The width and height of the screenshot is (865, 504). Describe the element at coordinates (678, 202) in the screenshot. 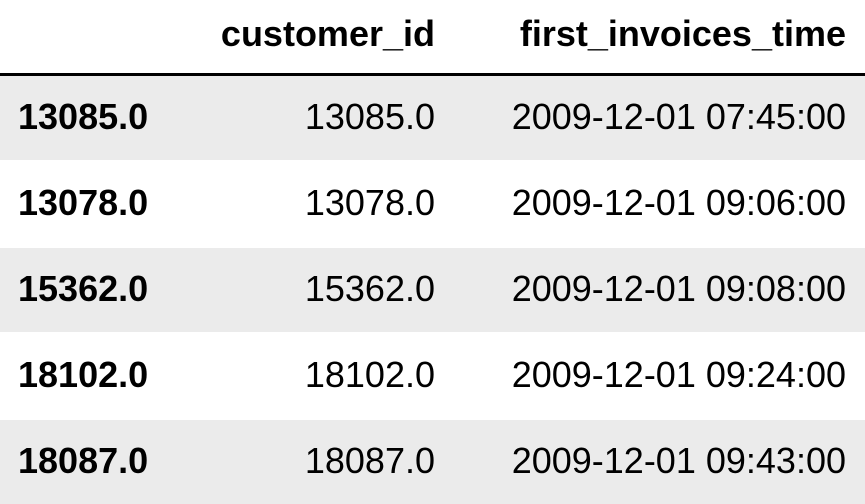

I see `cell-first-invoices-time: 2009-12-01 09:06:00` at that location.